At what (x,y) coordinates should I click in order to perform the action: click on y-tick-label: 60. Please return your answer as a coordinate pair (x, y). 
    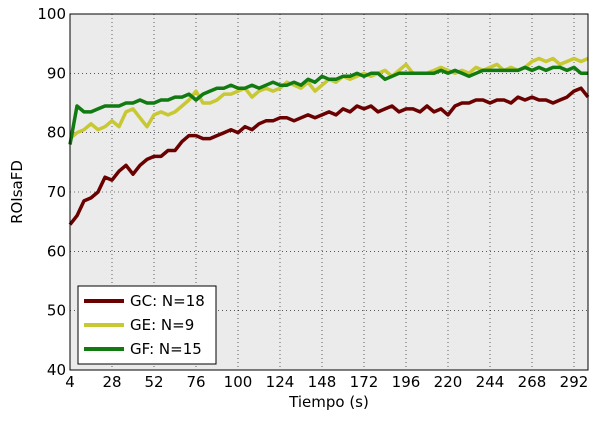
    Looking at the image, I should click on (56, 251).